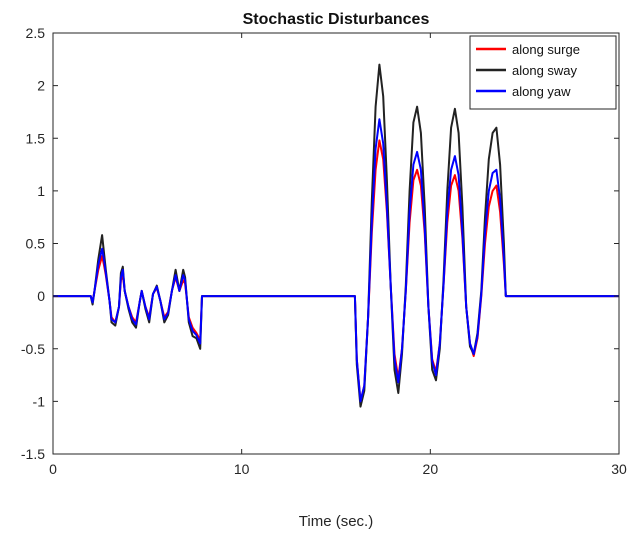 The image size is (641, 537). What do you see at coordinates (33, 454) in the screenshot?
I see `y-tick-label: -1.5` at bounding box center [33, 454].